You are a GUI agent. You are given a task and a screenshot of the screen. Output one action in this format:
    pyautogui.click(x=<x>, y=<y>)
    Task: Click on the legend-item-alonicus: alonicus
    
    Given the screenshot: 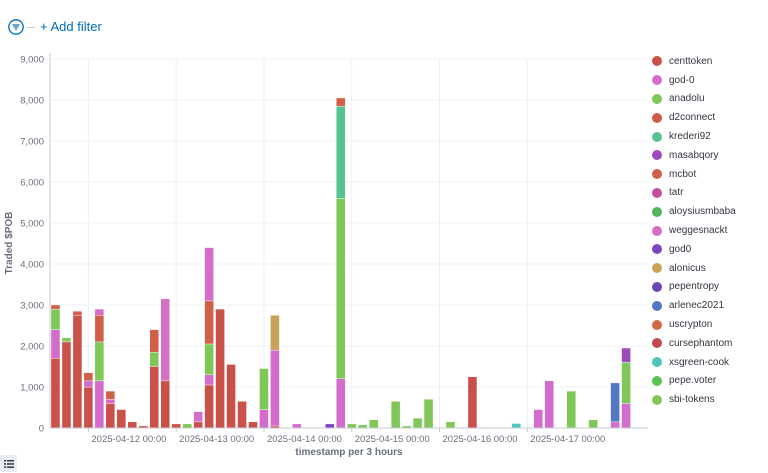 What is the action you would take?
    pyautogui.click(x=708, y=268)
    